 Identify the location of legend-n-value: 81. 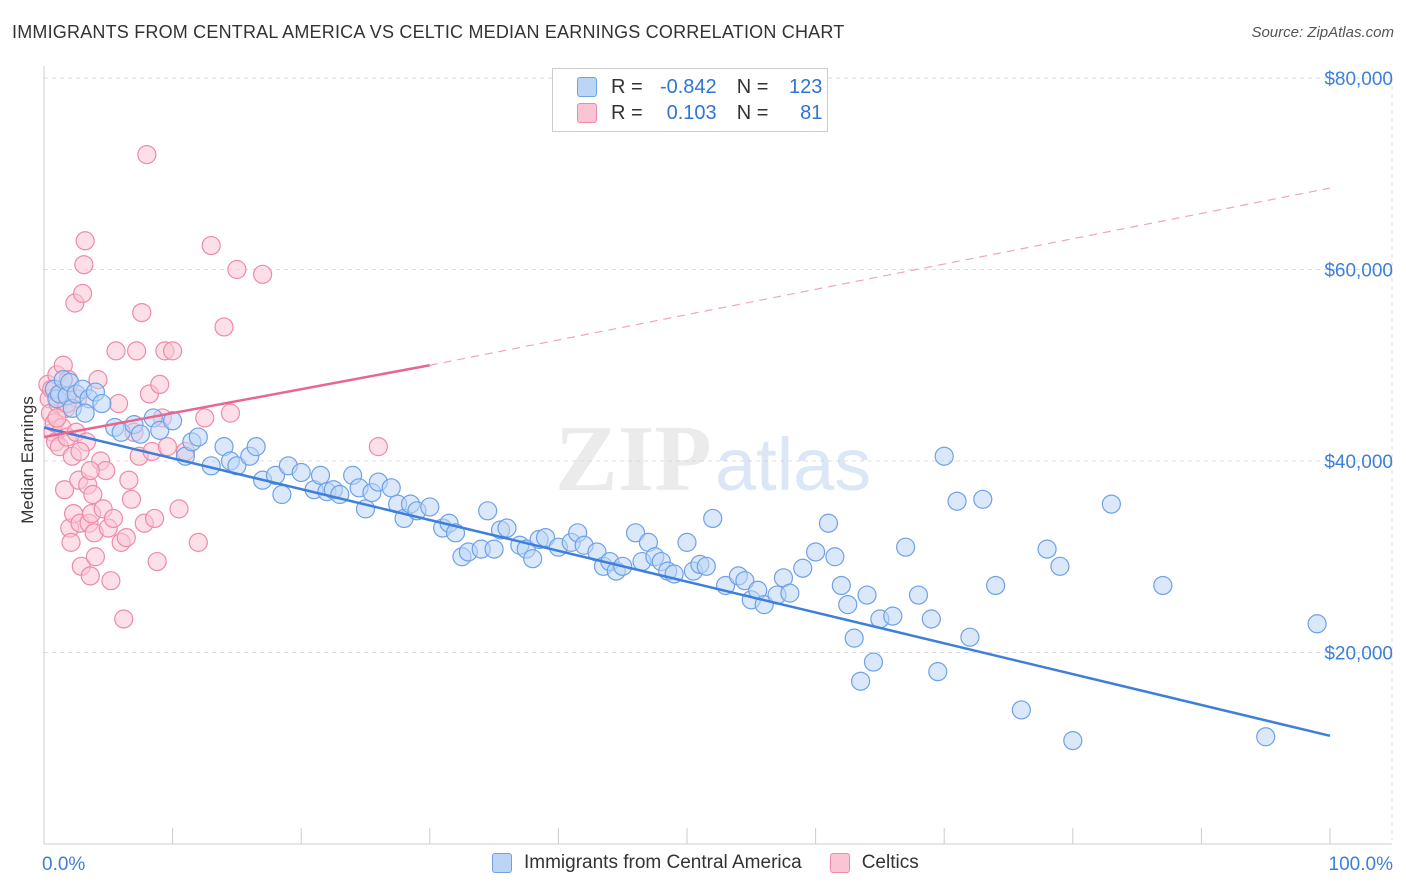
(811, 112).